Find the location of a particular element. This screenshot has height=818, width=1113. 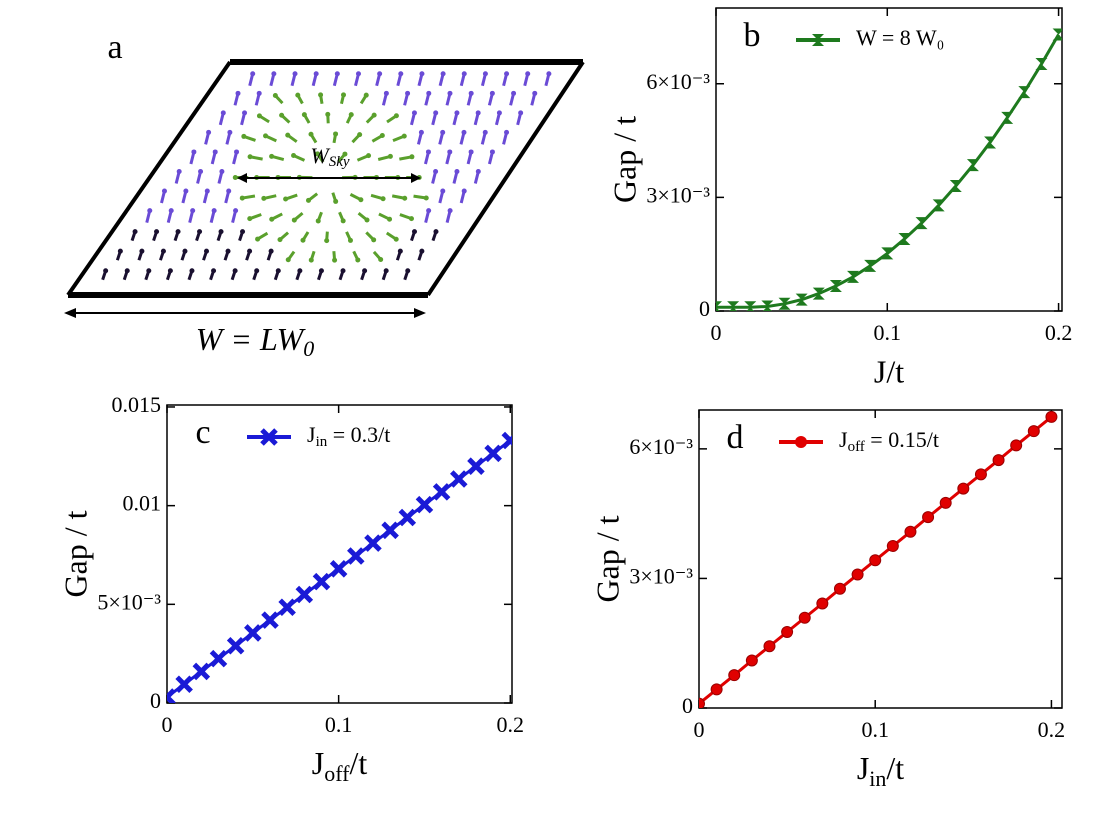

legend-marker is located at coordinates (818, 40).